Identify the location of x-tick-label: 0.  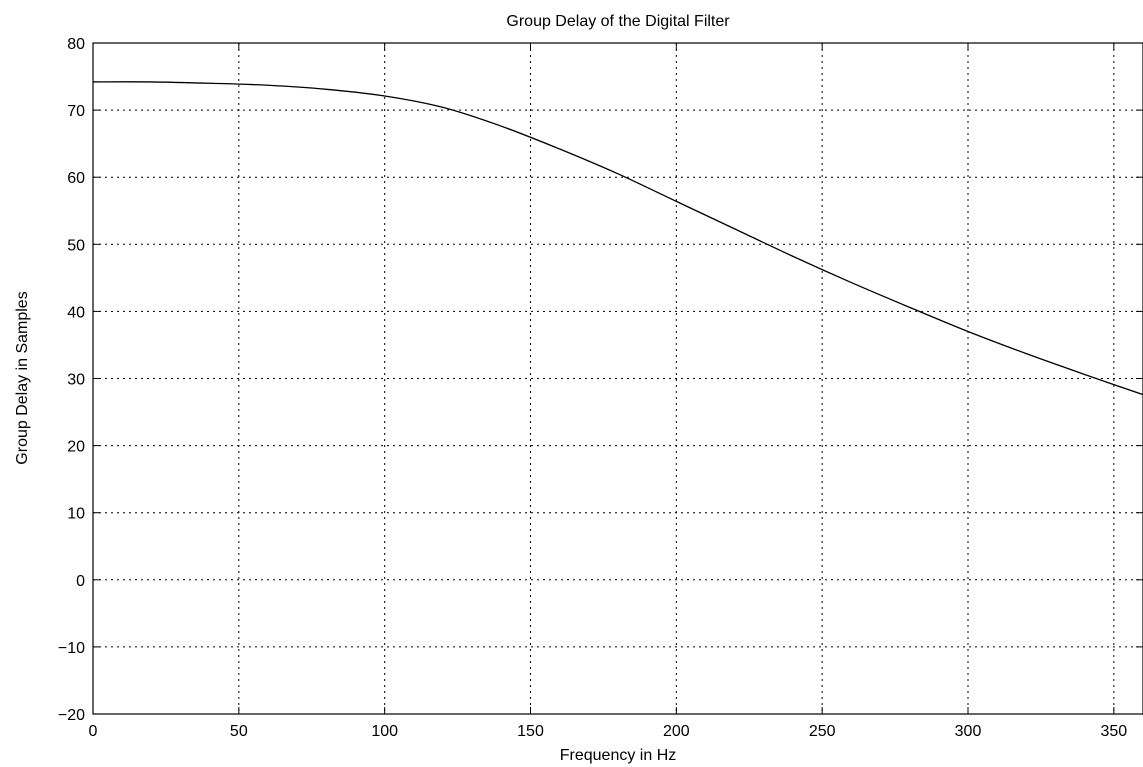
(93, 731).